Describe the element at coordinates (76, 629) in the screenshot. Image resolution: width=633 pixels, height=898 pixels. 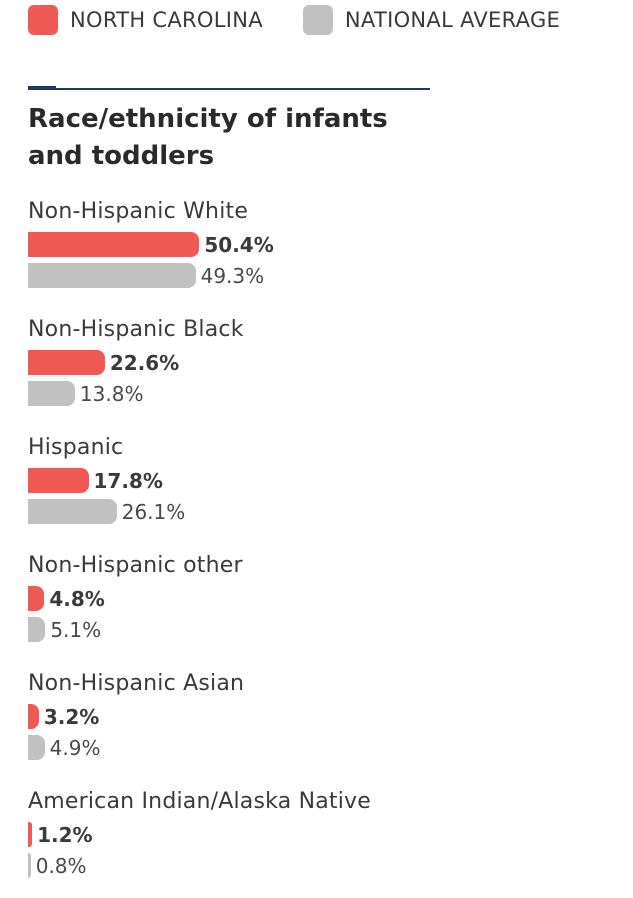
I see `data-label-na: 5.1%` at that location.